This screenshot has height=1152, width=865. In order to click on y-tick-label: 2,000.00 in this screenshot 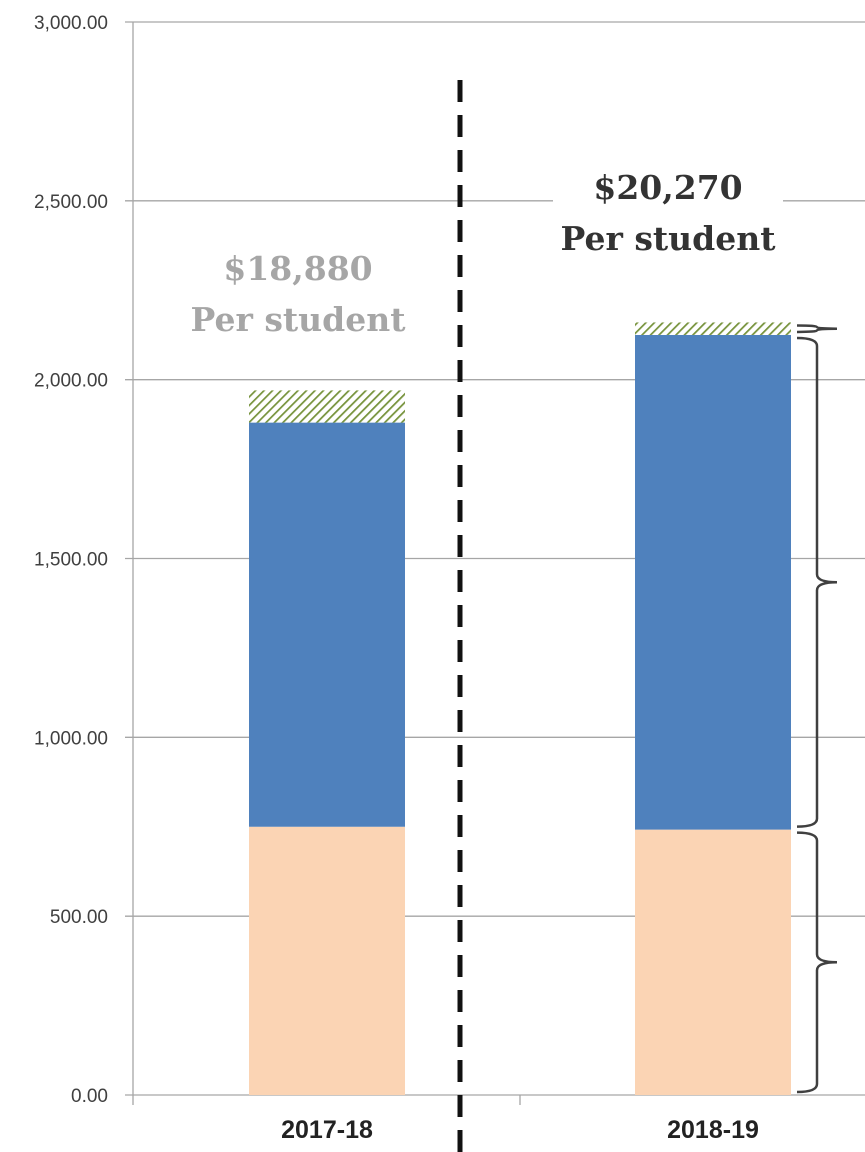, I will do `click(71, 381)`.